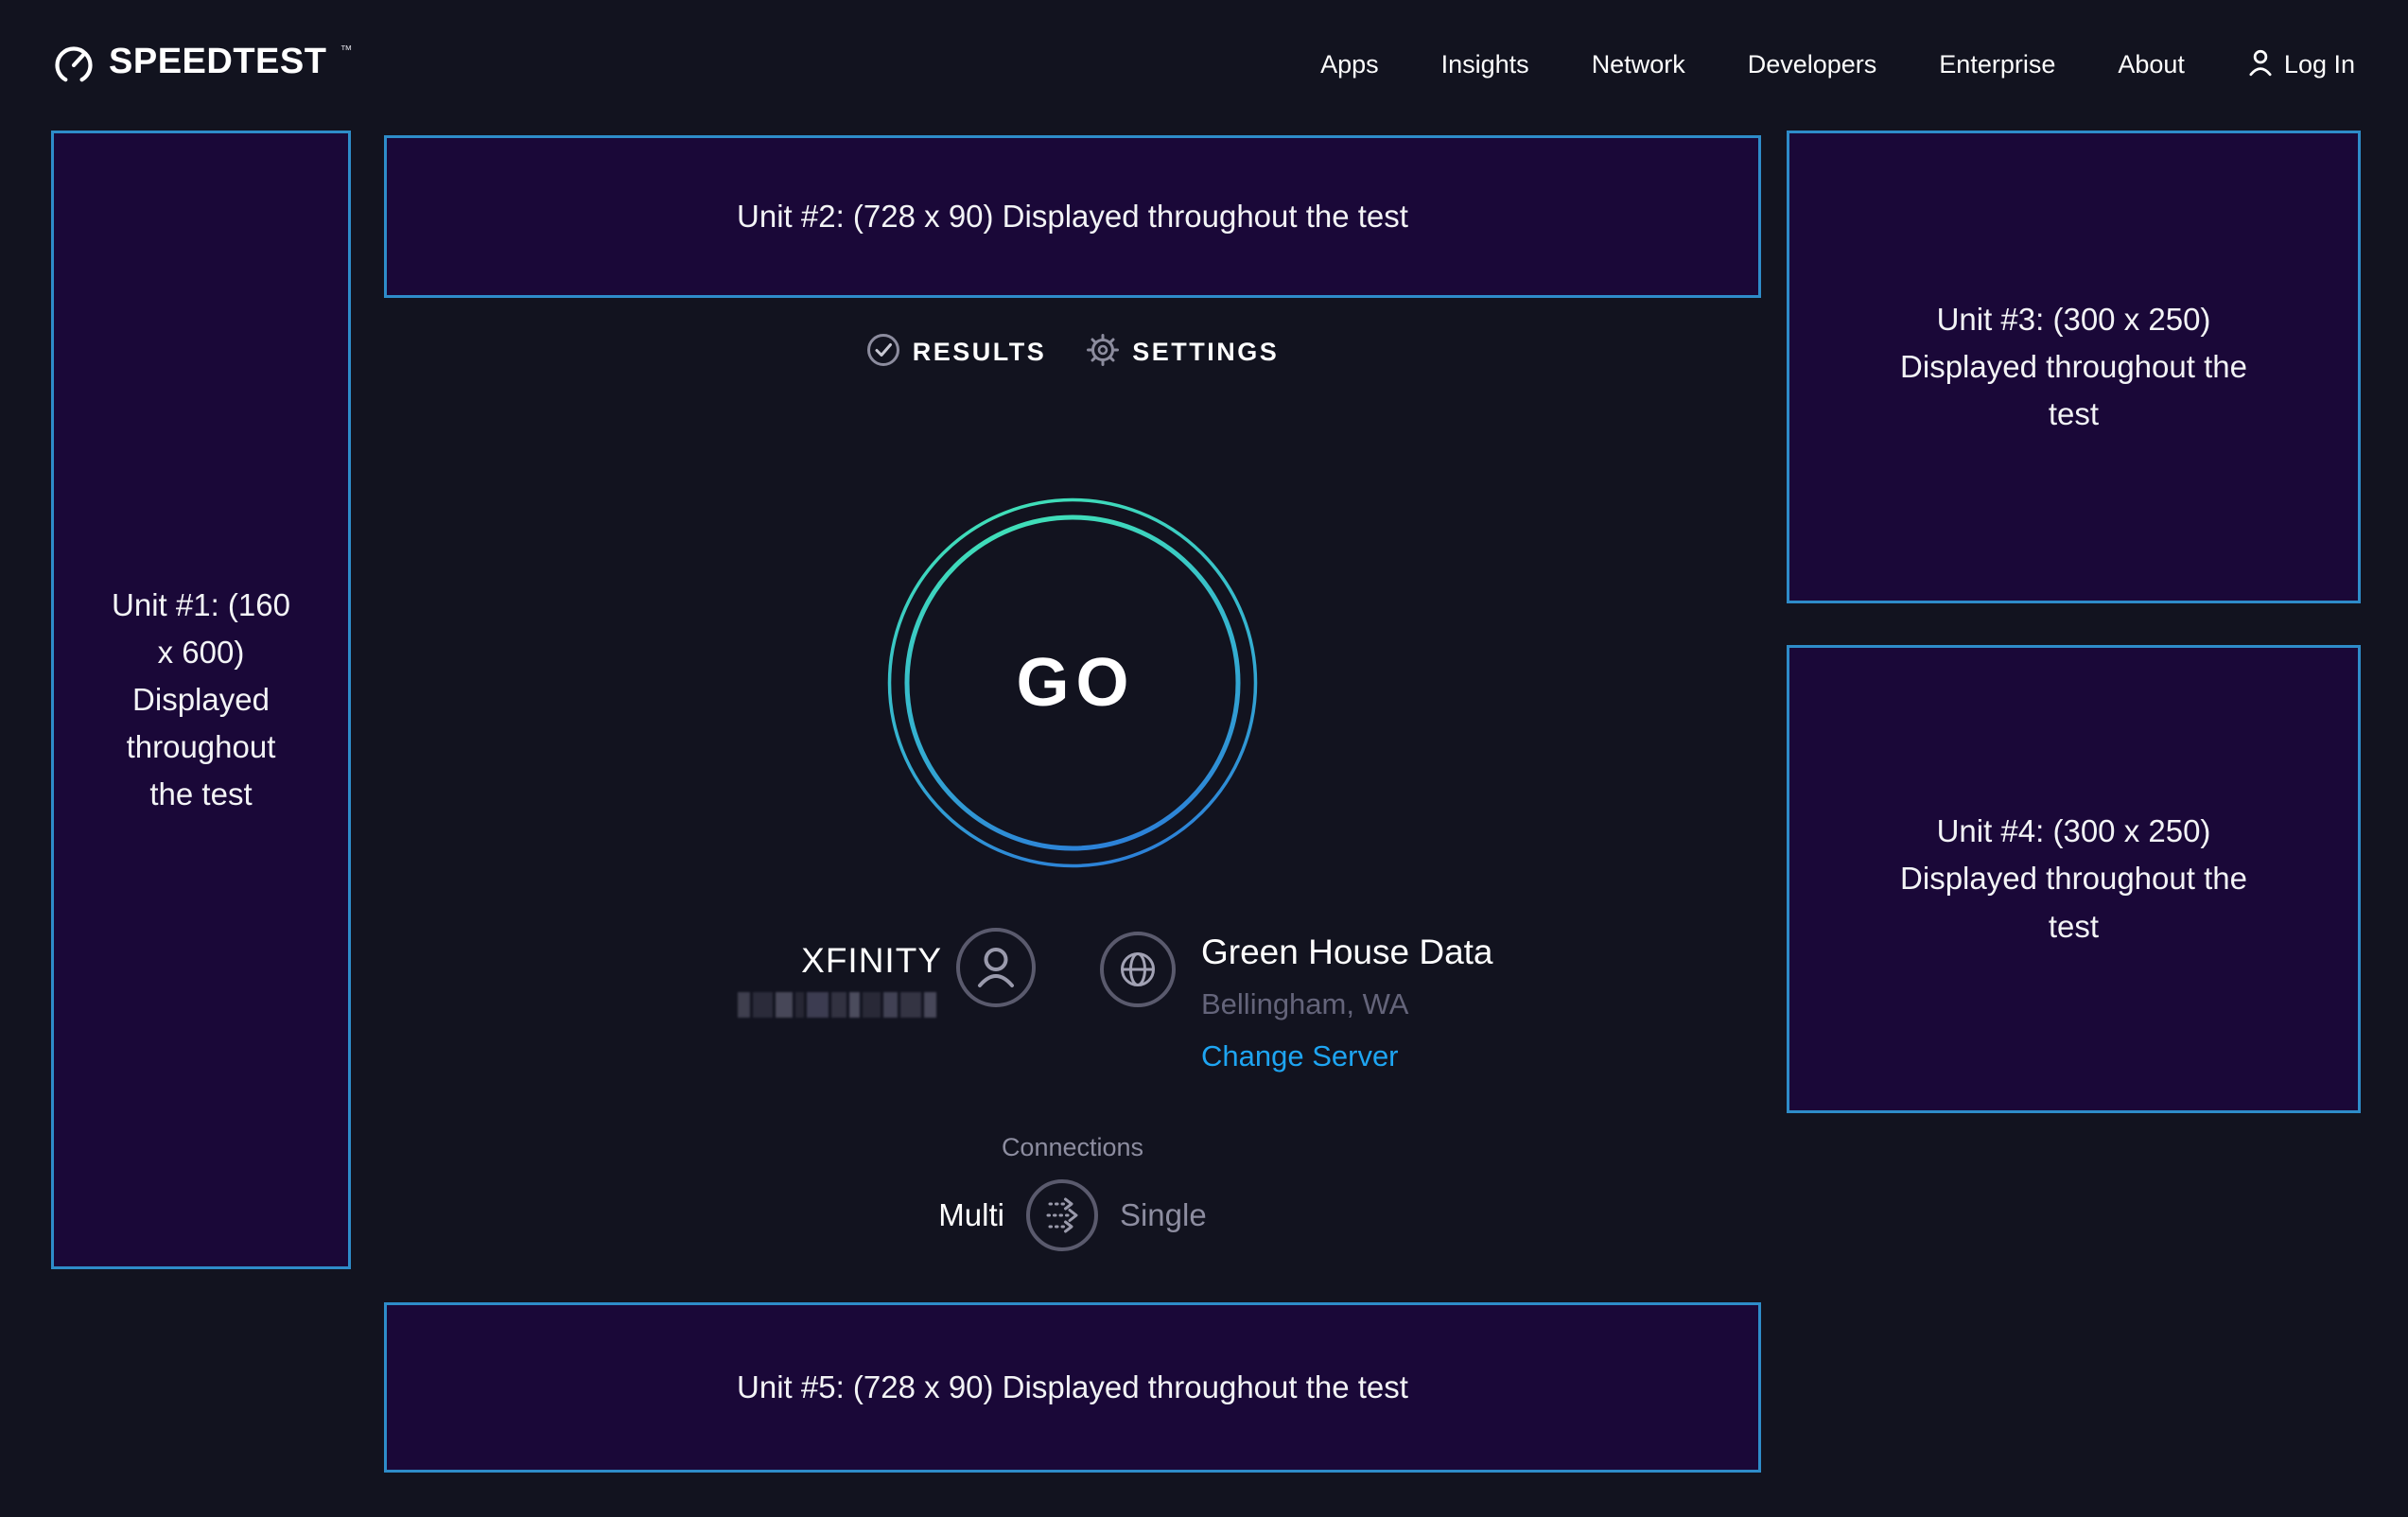 This screenshot has width=2408, height=1517. What do you see at coordinates (837, 1005) in the screenshot?
I see `censored-isp-details` at bounding box center [837, 1005].